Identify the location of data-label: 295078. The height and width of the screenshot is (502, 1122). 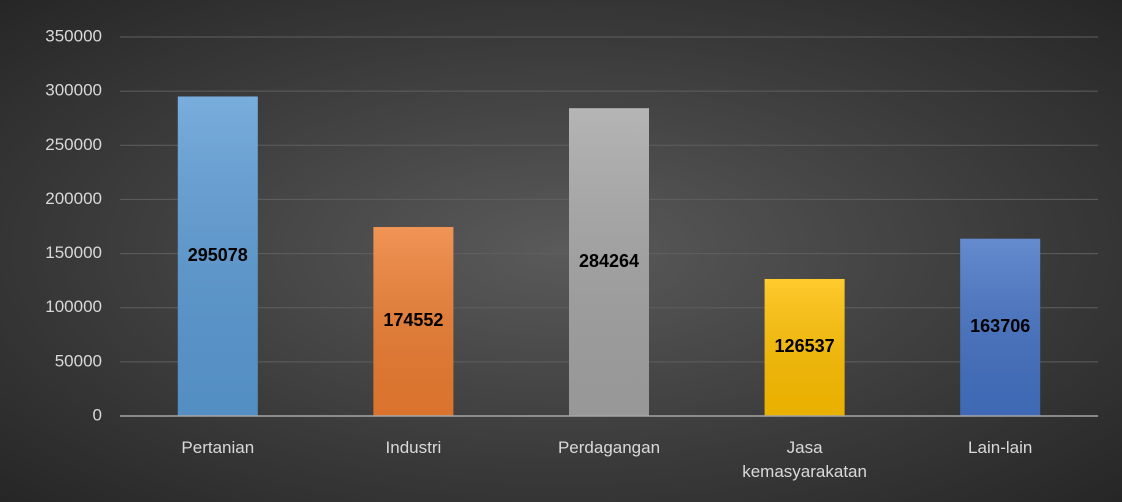
(218, 255).